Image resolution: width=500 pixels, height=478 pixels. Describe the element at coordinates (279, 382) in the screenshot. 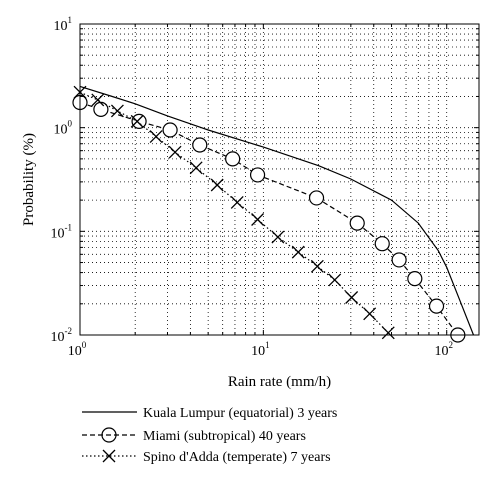

I see `x-axis-label: Rain rate (mm/h)` at that location.